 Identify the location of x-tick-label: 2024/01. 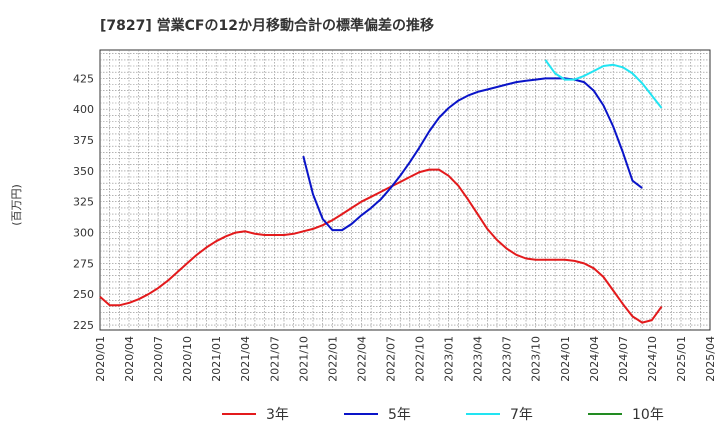
(565, 359).